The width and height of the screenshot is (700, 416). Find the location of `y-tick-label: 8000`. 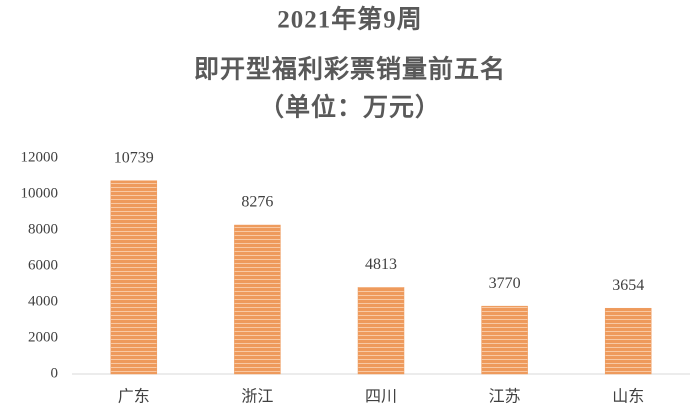

y-tick-label: 8000 is located at coordinates (43, 229).